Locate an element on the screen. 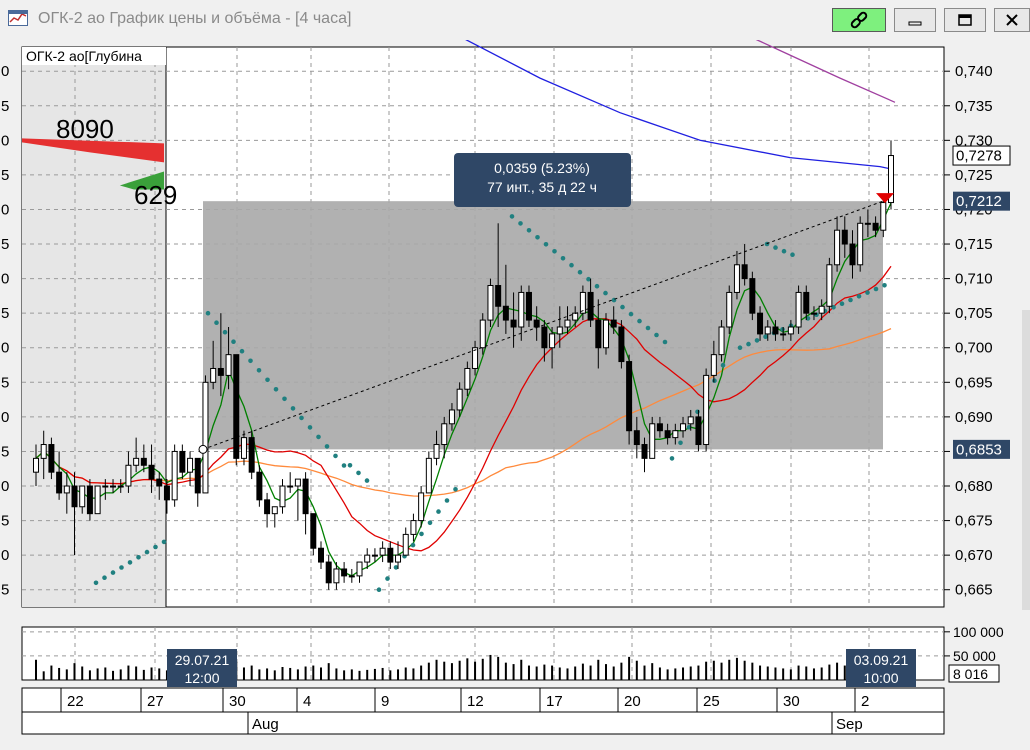 The width and height of the screenshot is (1030, 750). ma-blue-line is located at coordinates (679, 105).